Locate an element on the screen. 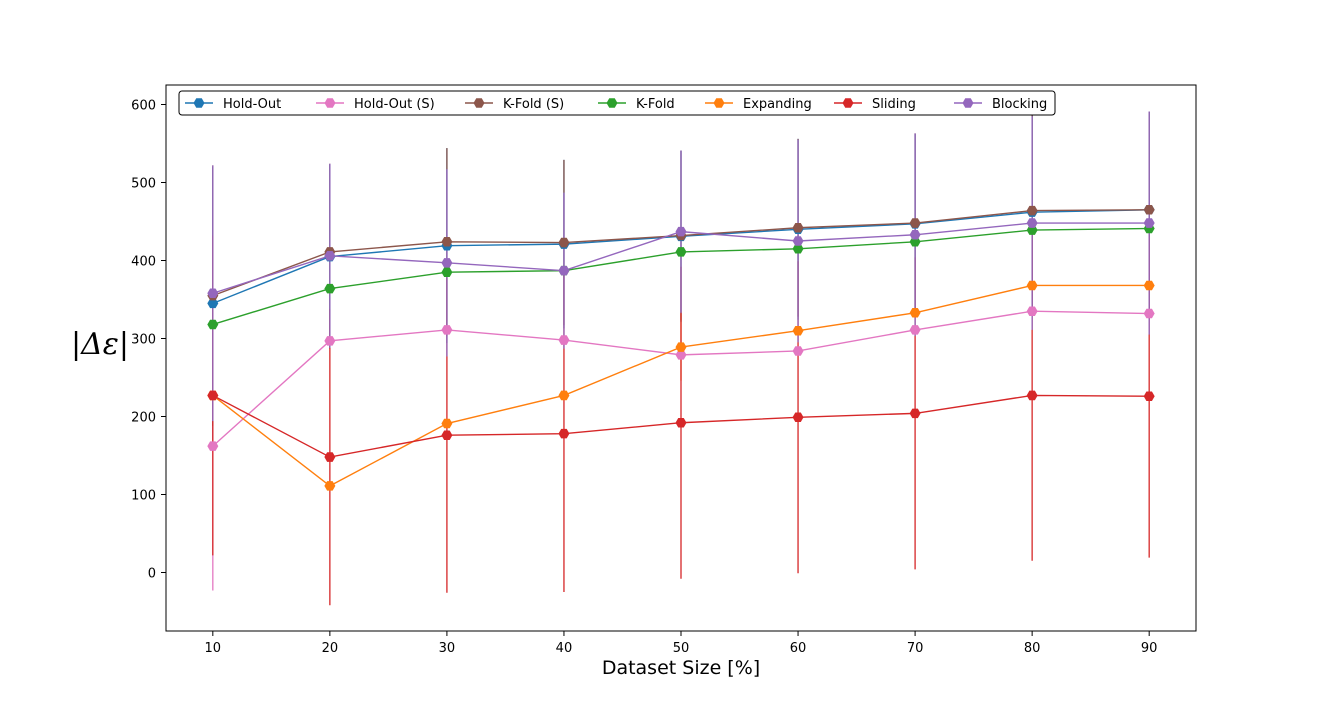 The height and width of the screenshot is (709, 1329). x-tick-label-10: 10 is located at coordinates (213, 648).